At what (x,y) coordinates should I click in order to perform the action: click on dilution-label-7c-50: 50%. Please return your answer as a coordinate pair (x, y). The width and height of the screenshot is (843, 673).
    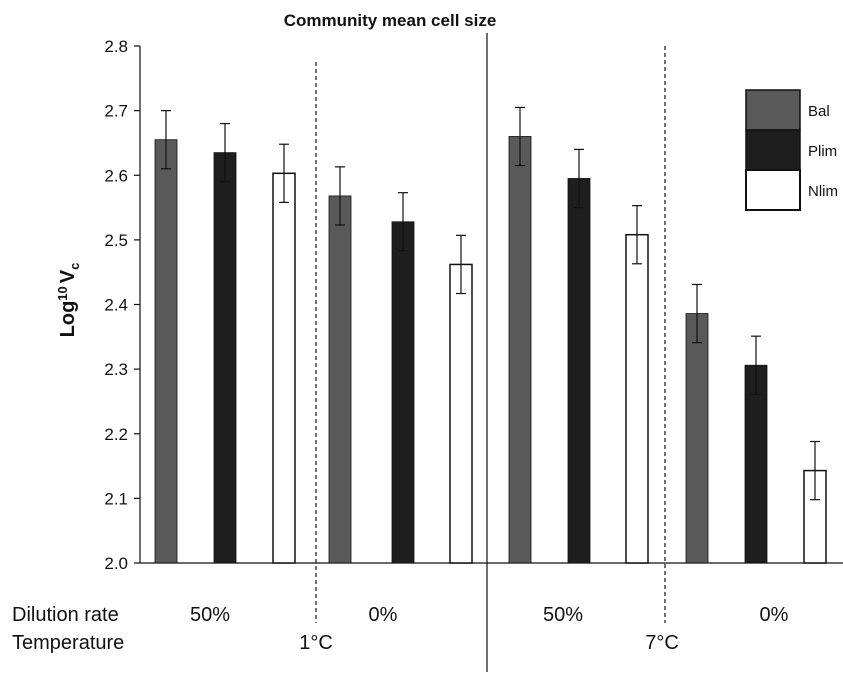
    Looking at the image, I should click on (563, 615).